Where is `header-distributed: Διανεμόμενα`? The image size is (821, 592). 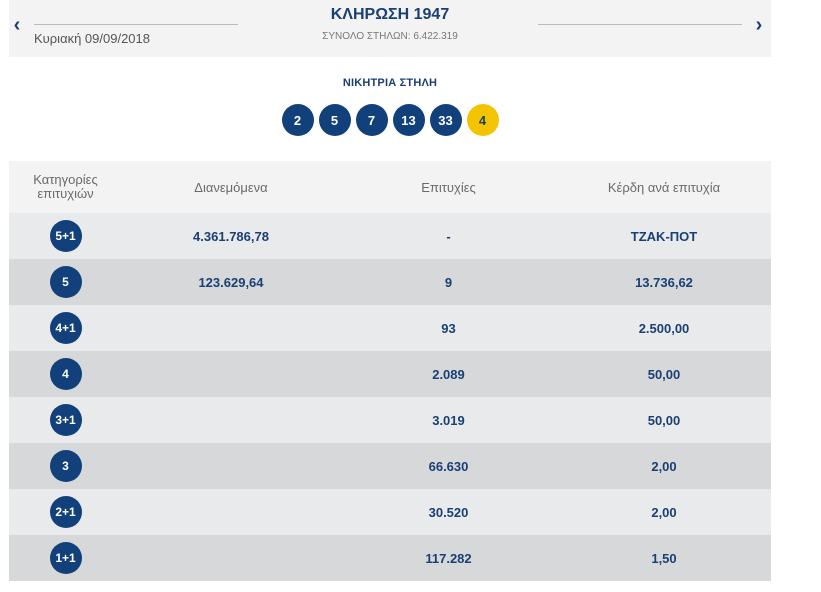 header-distributed: Διανεμόμενα is located at coordinates (231, 187).